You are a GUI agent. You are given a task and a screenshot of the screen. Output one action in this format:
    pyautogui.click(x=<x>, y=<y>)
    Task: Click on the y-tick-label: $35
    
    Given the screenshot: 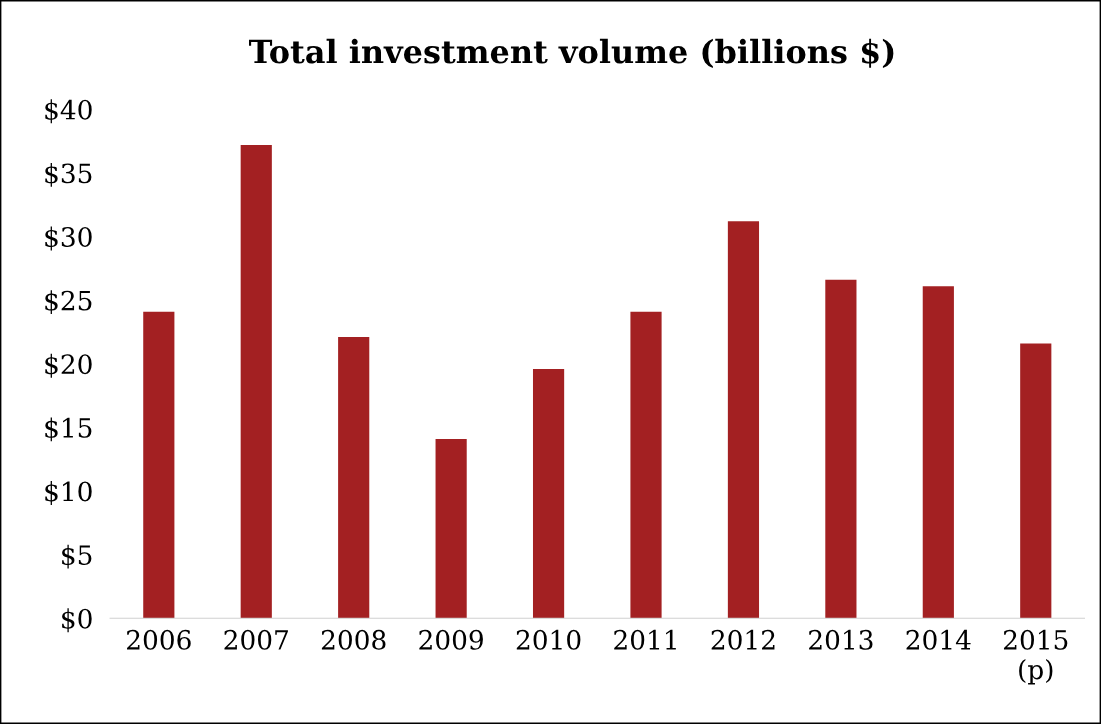 What is the action you would take?
    pyautogui.click(x=68, y=174)
    